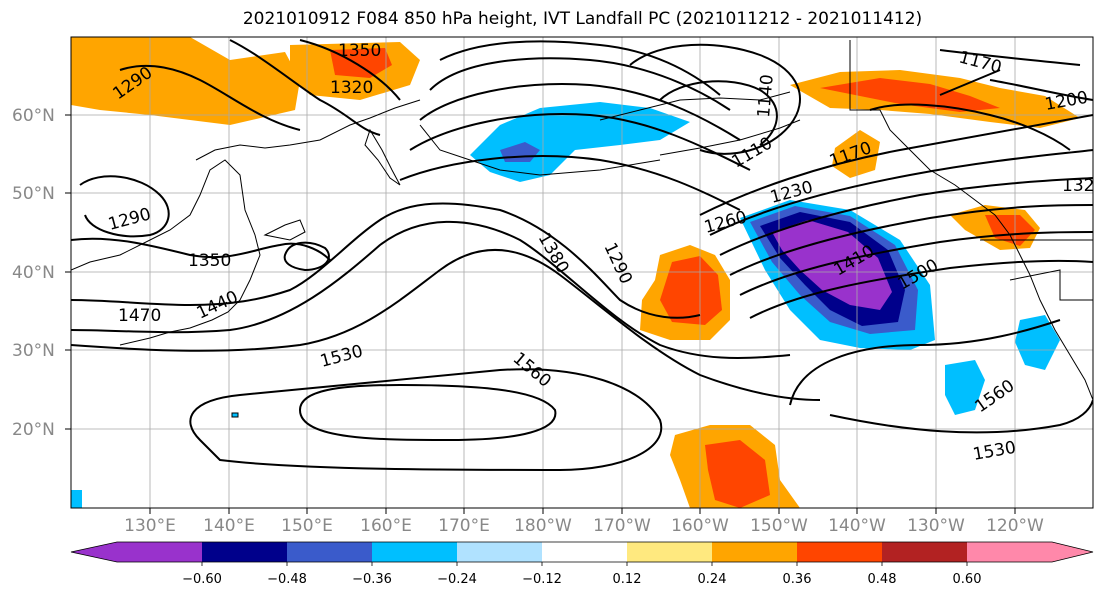  I want to click on lon-label: 150°W, so click(779, 526).